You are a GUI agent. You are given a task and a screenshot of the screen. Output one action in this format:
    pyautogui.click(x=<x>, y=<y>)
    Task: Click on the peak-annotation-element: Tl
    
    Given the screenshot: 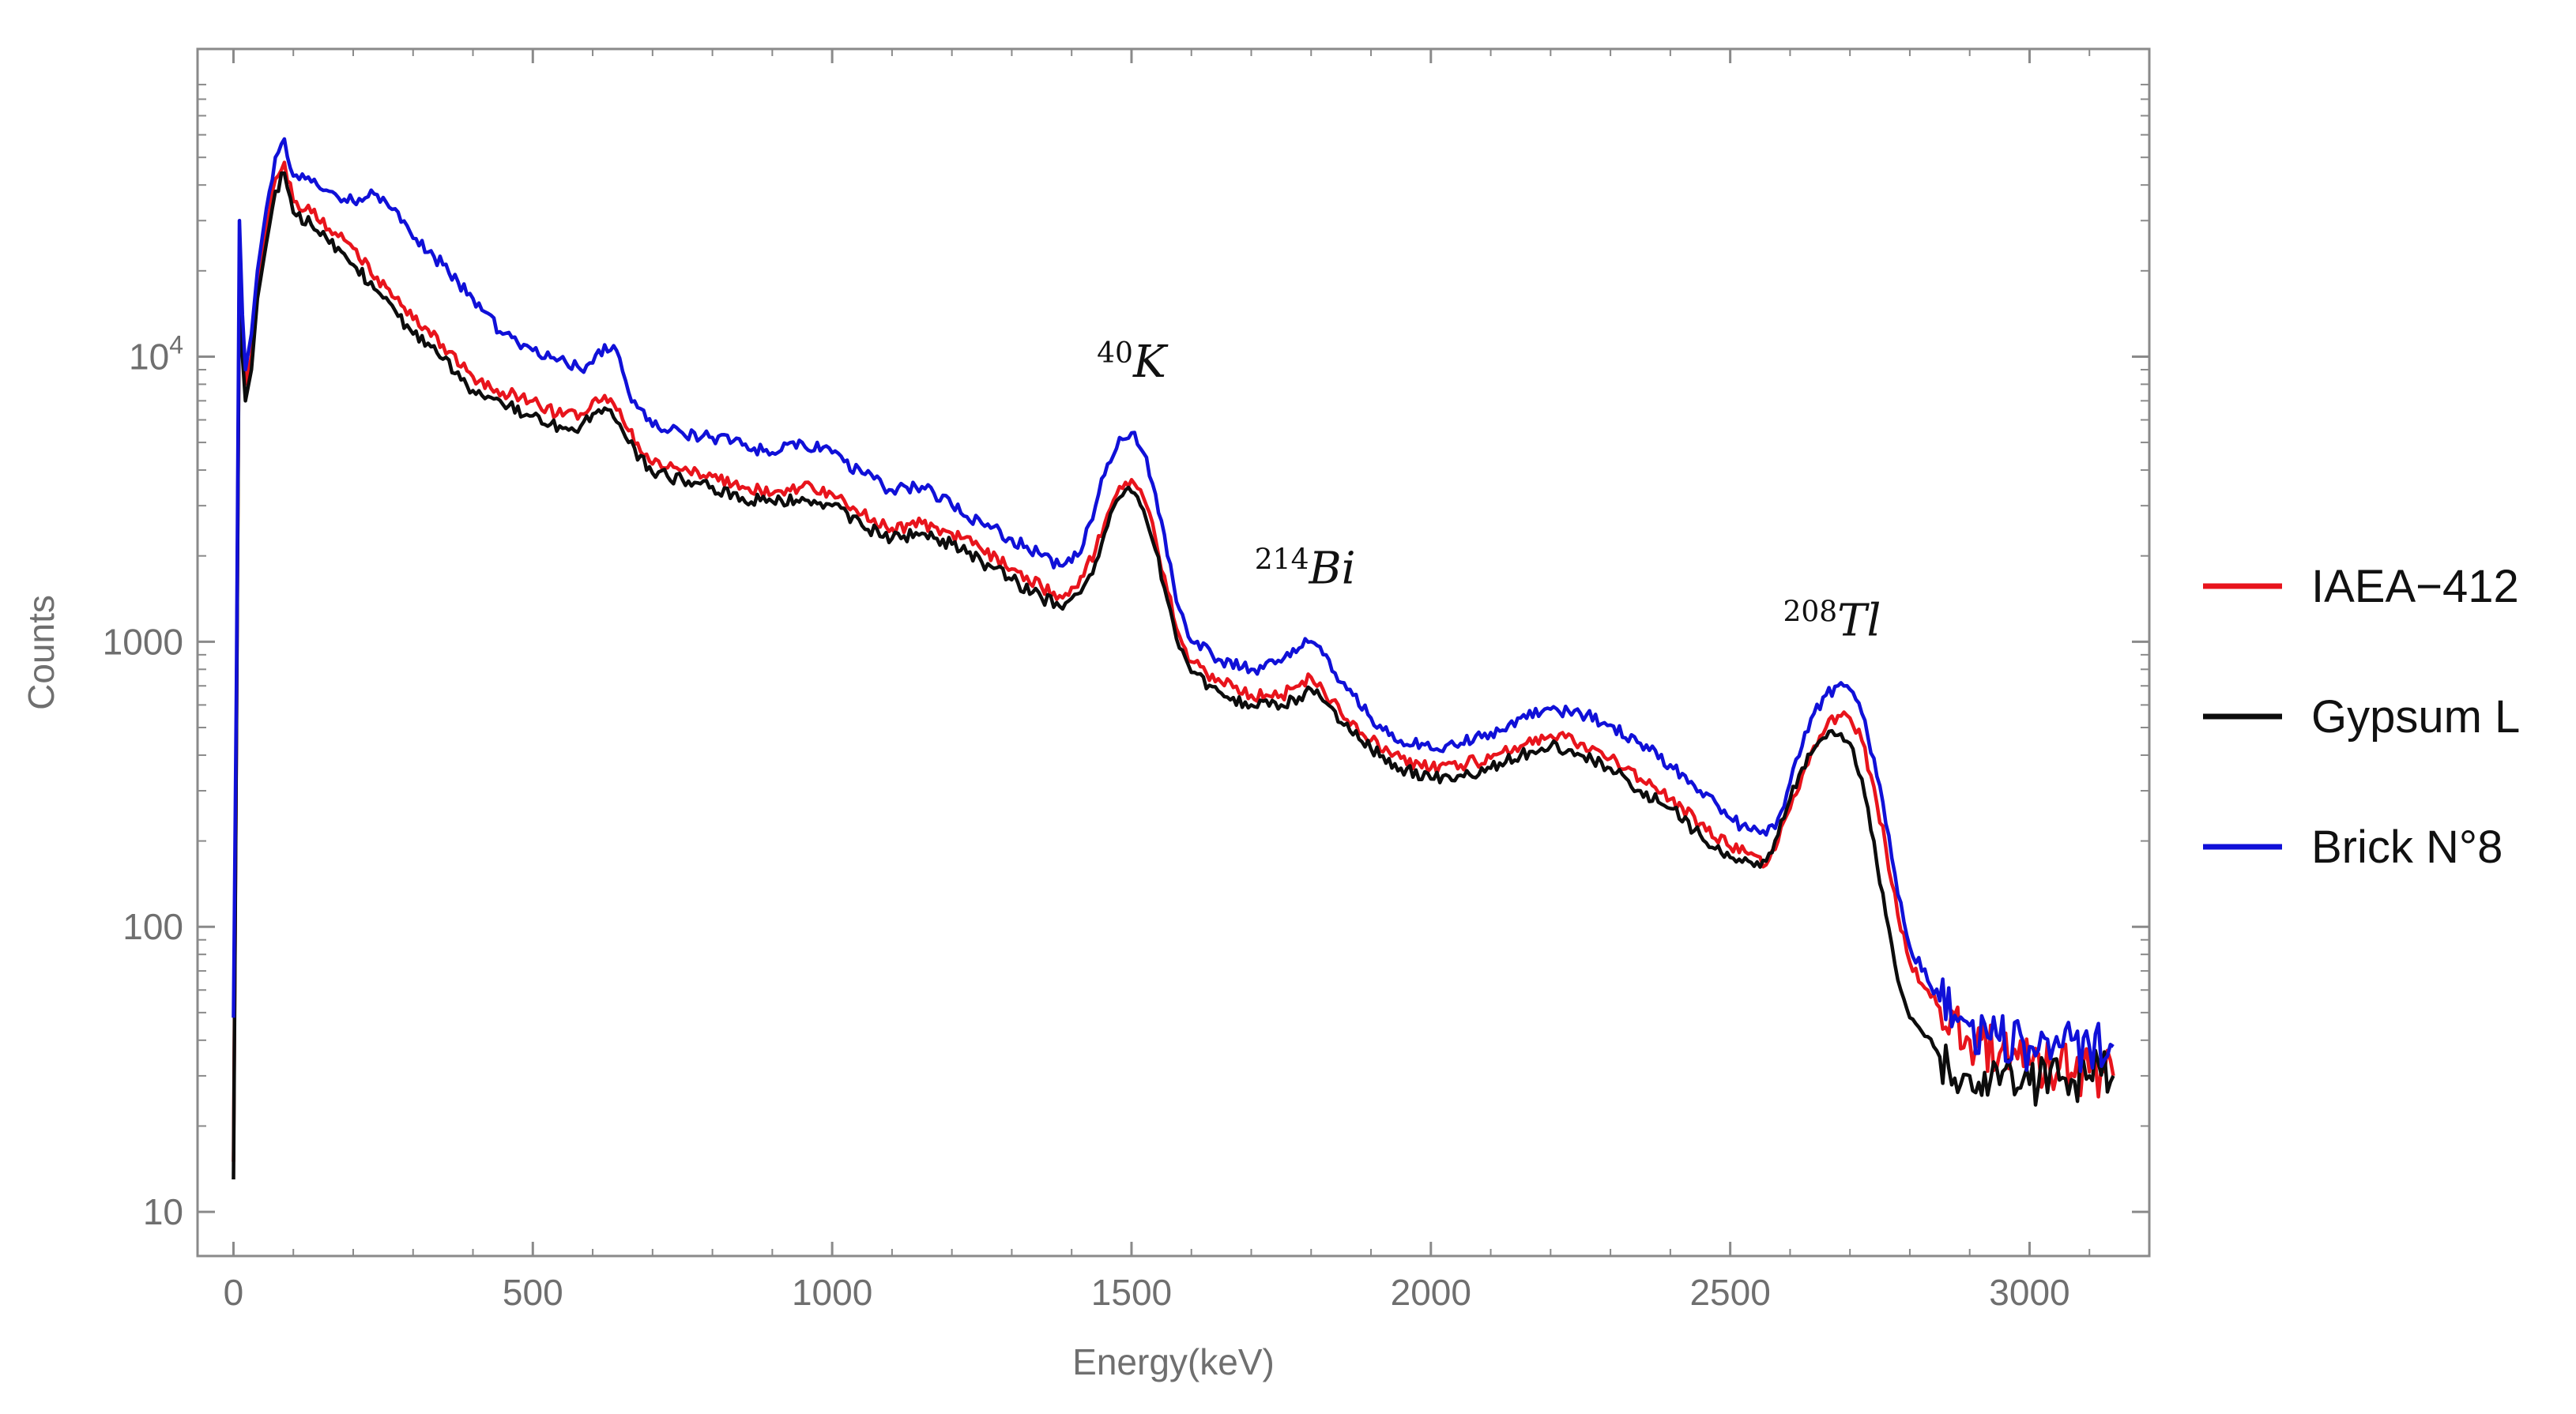 What is the action you would take?
    pyautogui.click(x=1859, y=621)
    